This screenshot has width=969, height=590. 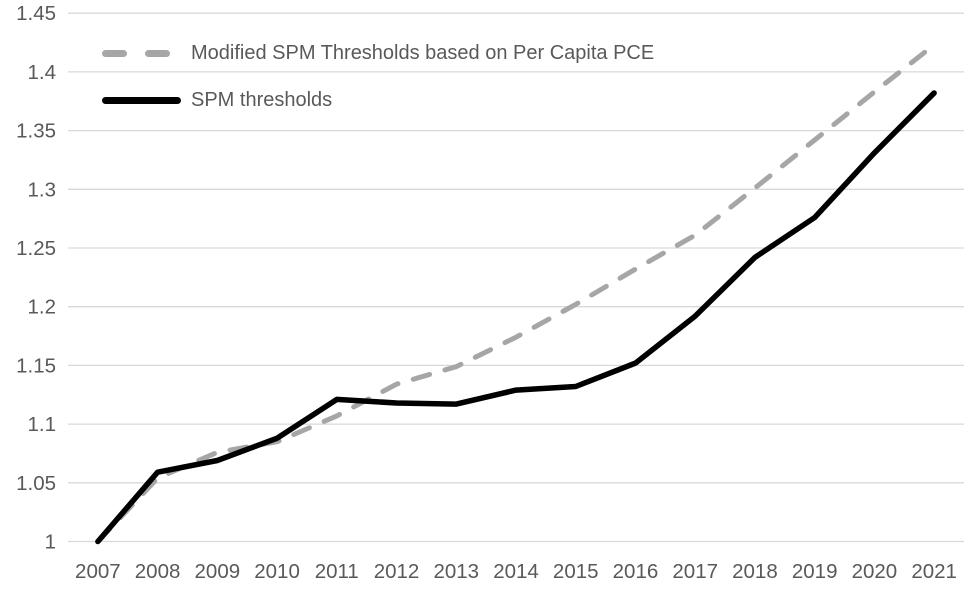 What do you see at coordinates (42, 424) in the screenshot?
I see `y-tick-label: 1.1` at bounding box center [42, 424].